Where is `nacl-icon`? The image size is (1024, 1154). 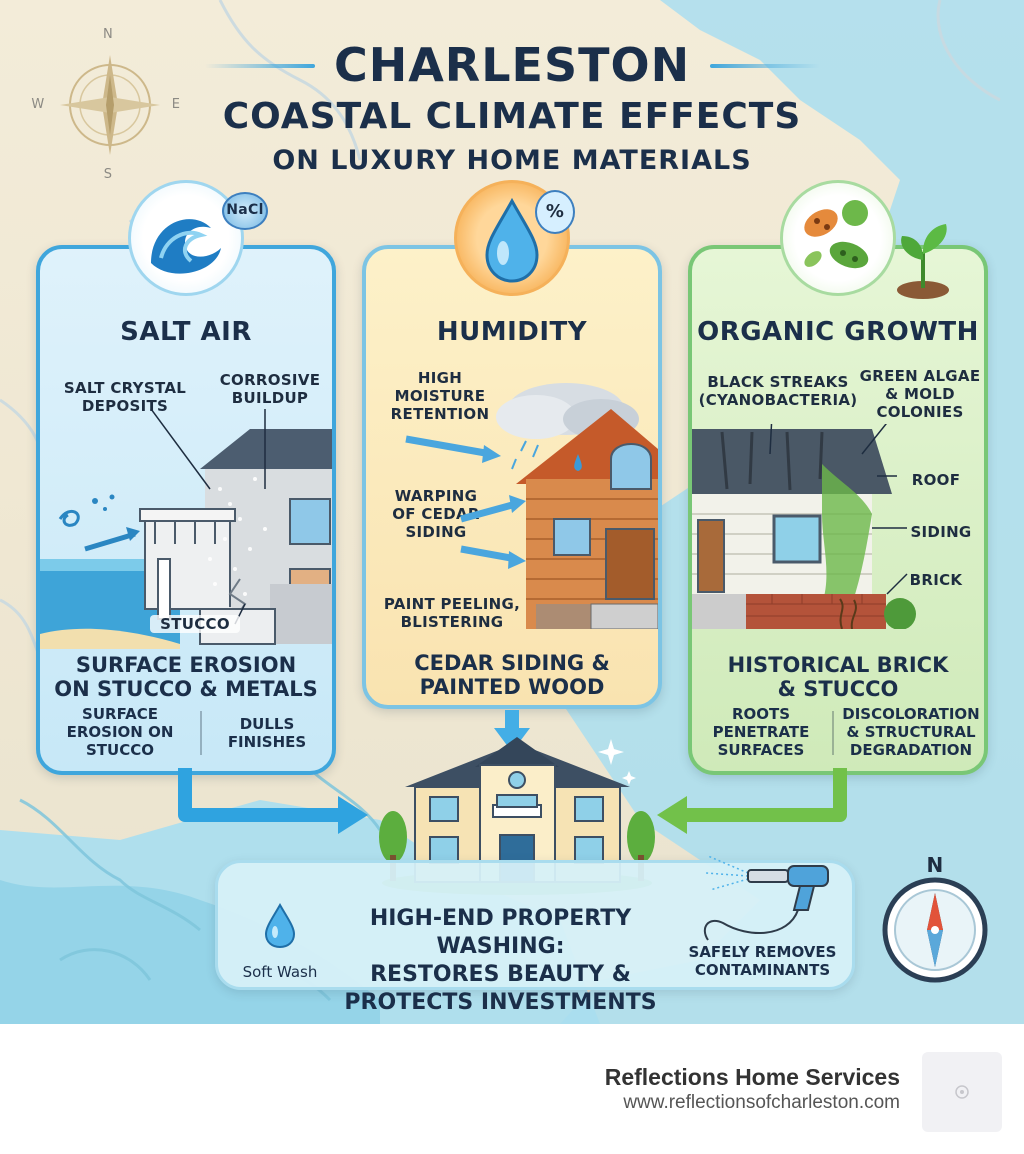
nacl-icon is located at coordinates (245, 211).